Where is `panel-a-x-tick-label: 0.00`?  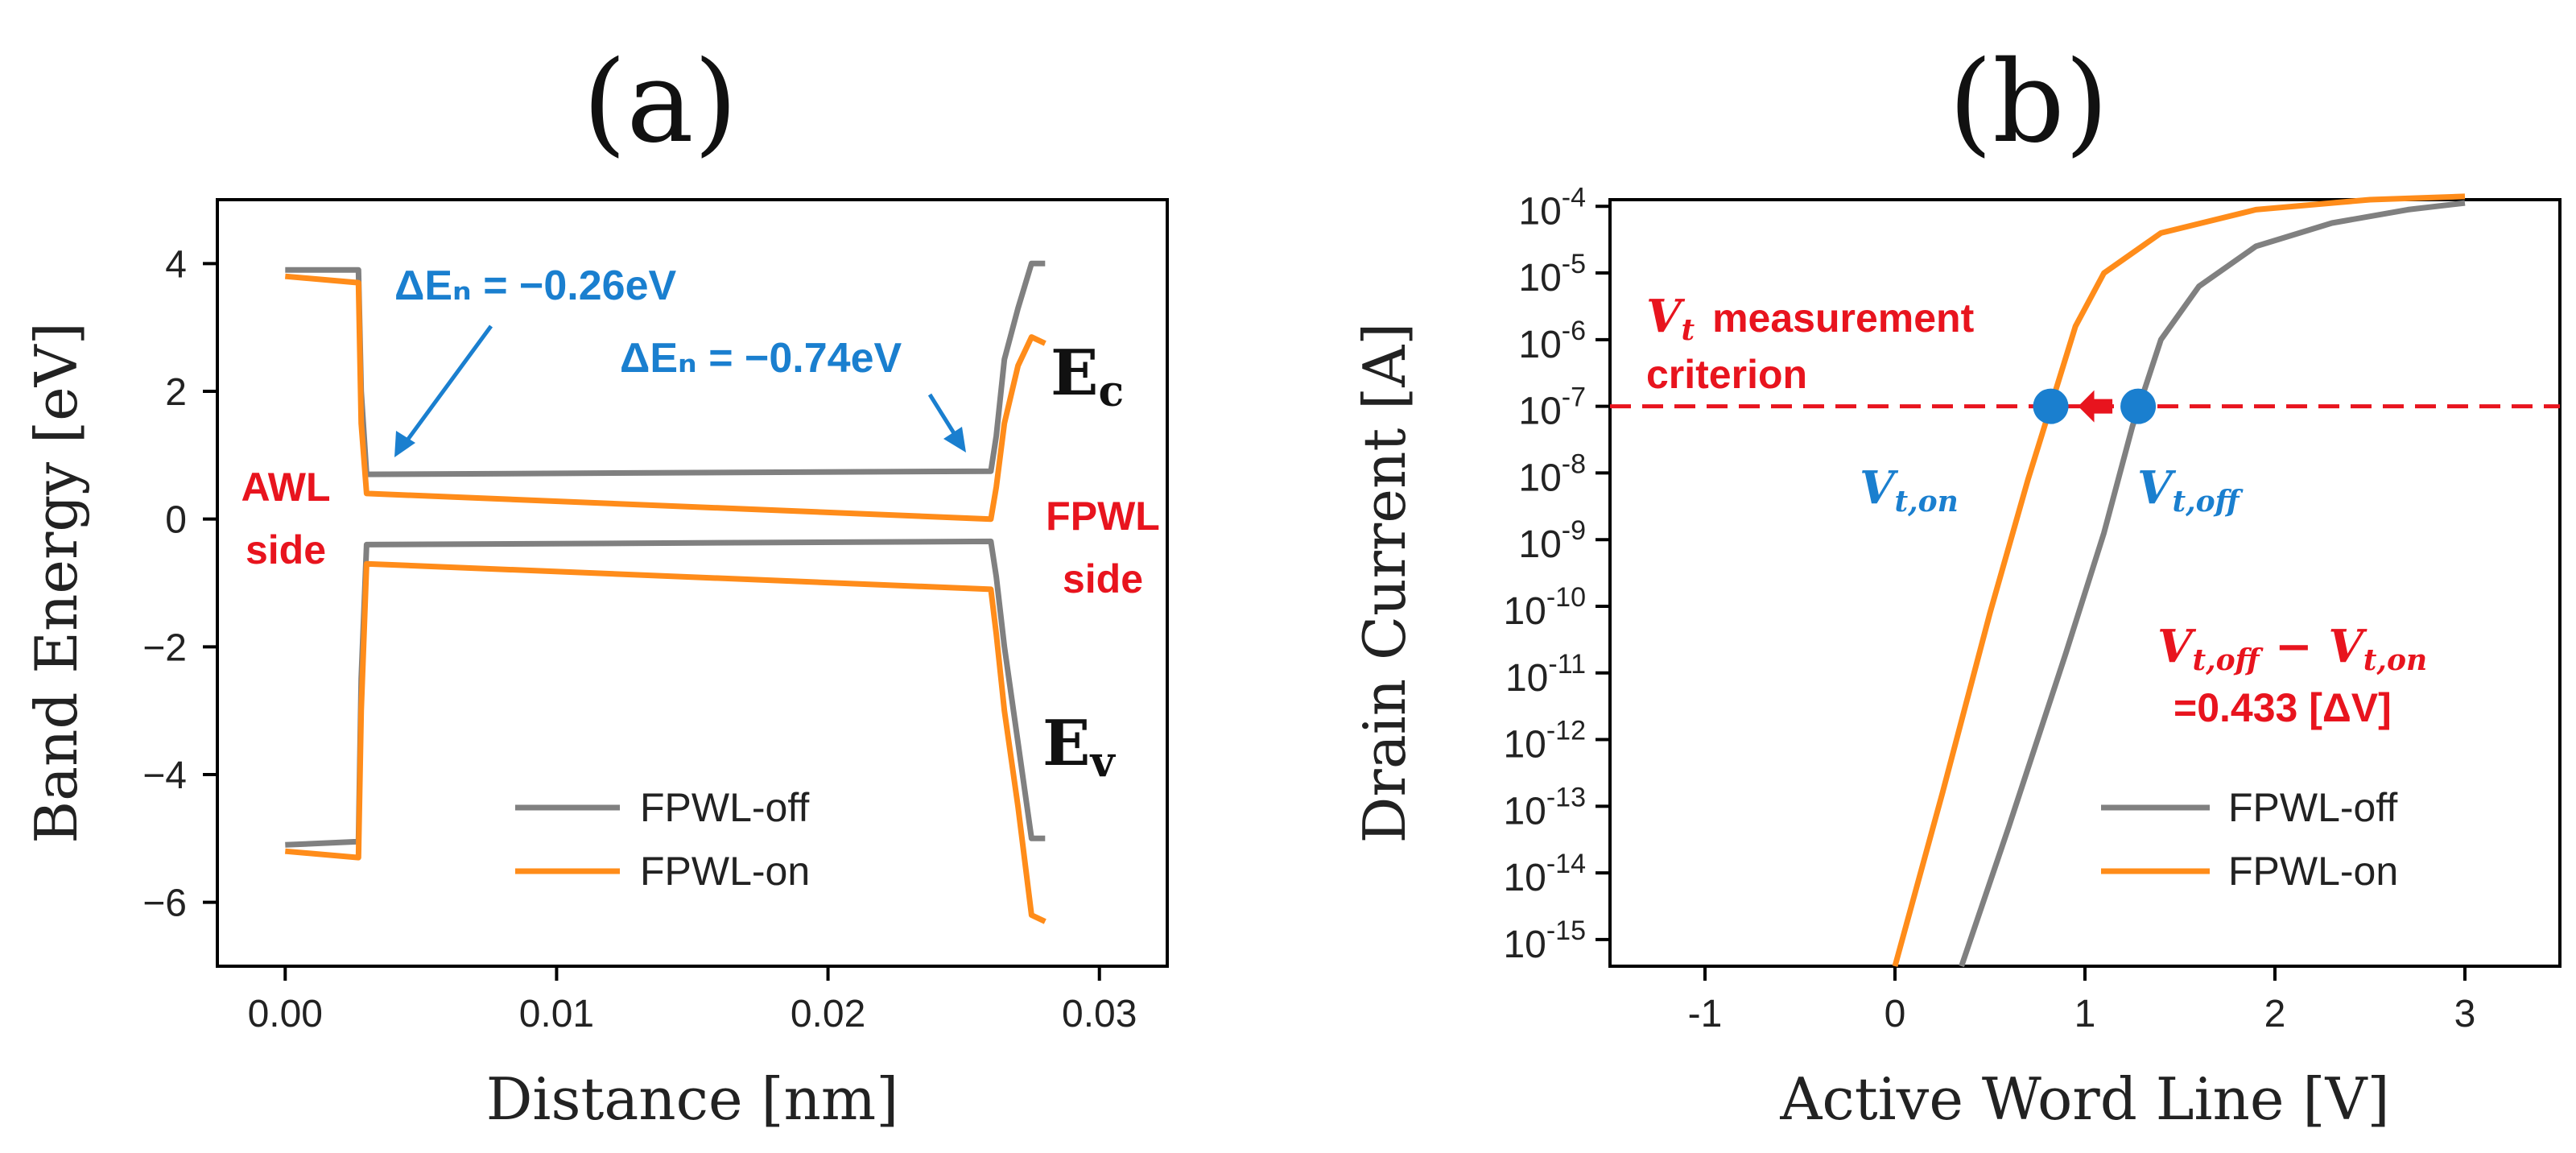 panel-a-x-tick-label: 0.00 is located at coordinates (285, 1014).